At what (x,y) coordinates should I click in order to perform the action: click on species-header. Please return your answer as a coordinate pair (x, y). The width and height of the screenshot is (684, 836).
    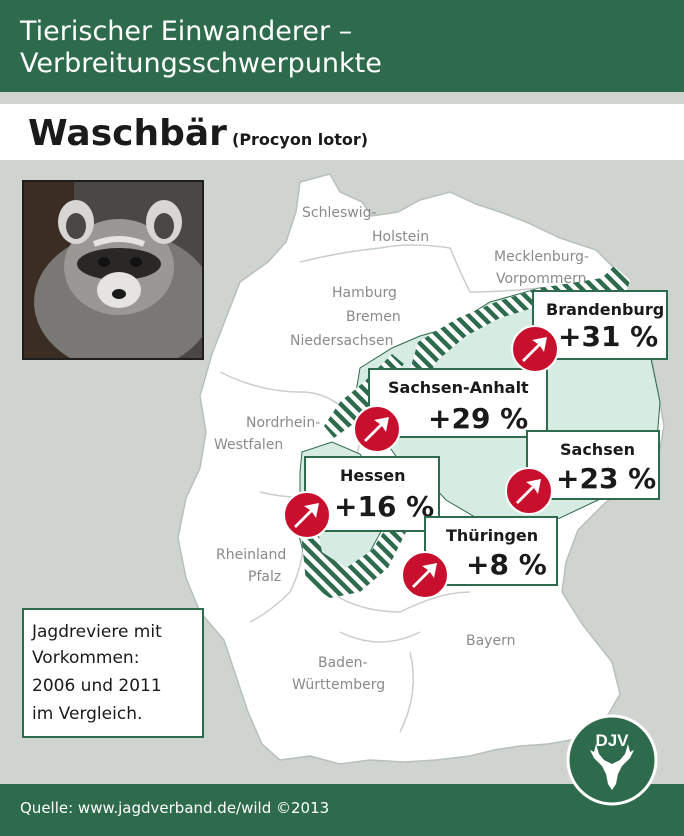
    Looking at the image, I should click on (342, 132).